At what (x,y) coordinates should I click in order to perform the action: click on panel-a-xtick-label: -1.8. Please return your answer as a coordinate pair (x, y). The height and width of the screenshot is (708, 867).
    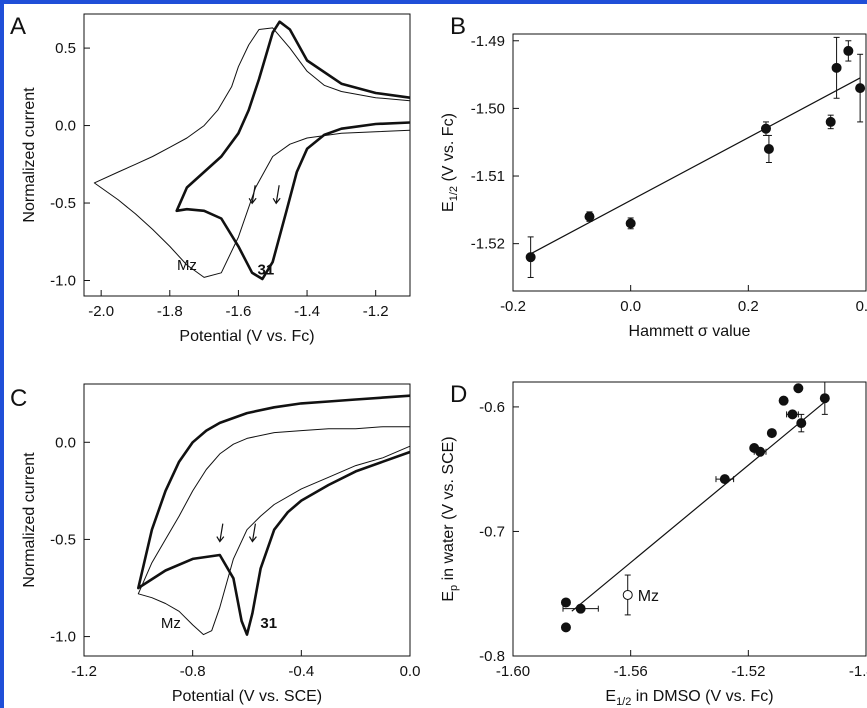
    Looking at the image, I should click on (170, 311).